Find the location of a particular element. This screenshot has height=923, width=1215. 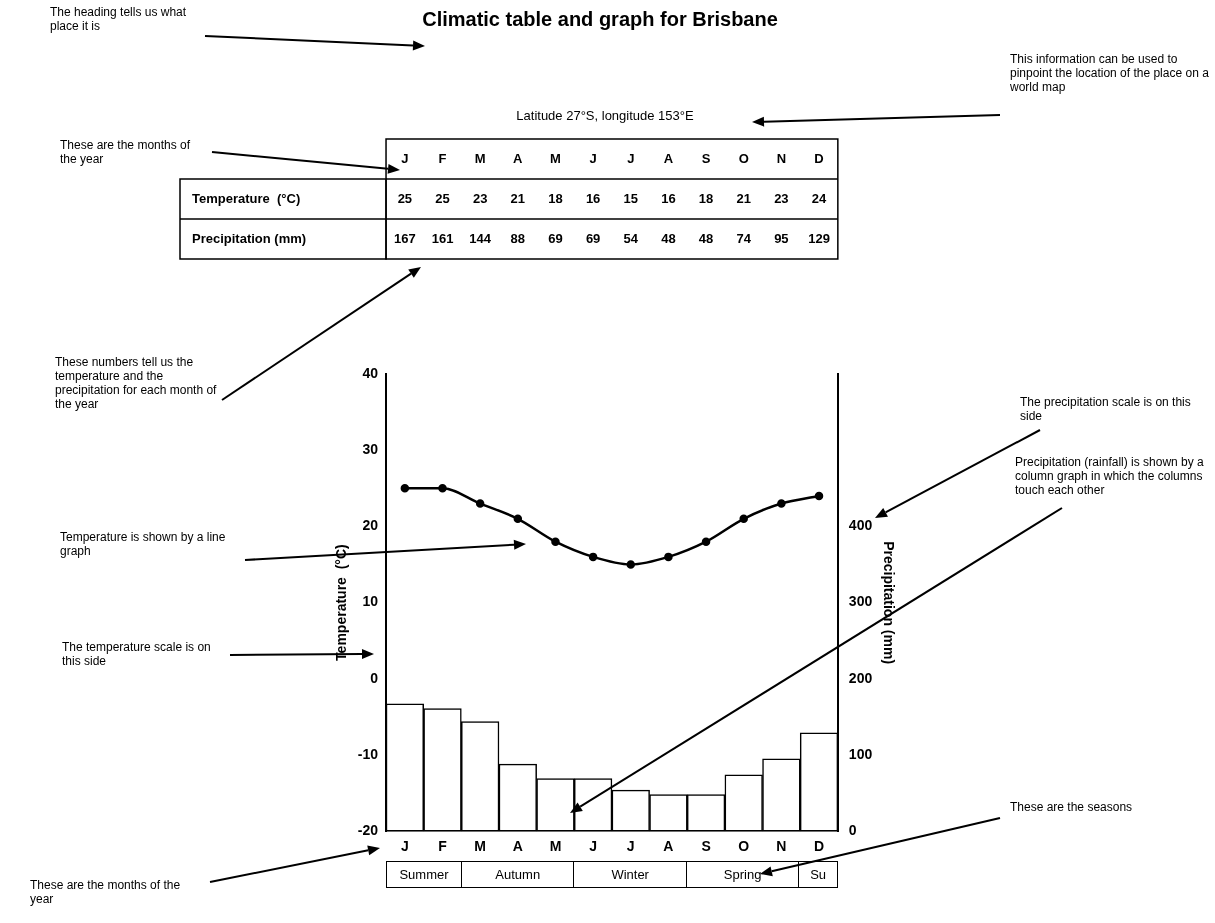

x-tick-label: F is located at coordinates (443, 846).